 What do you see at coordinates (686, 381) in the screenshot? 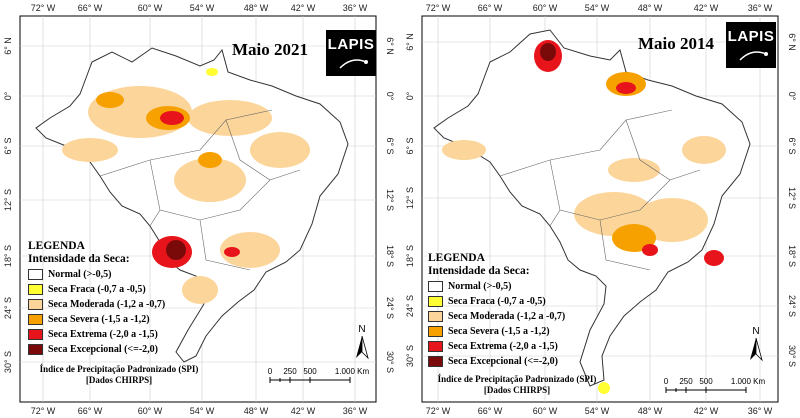
I see `scale-label: 250` at bounding box center [686, 381].